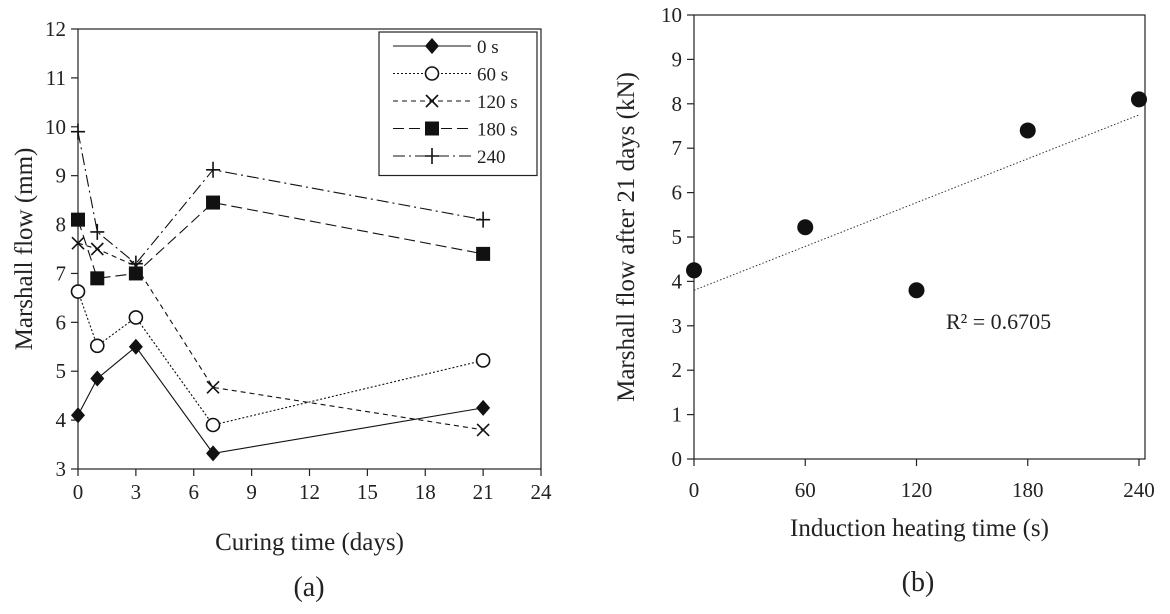  Describe the element at coordinates (497, 102) in the screenshot. I see `legend-label-2: 120 s` at that location.